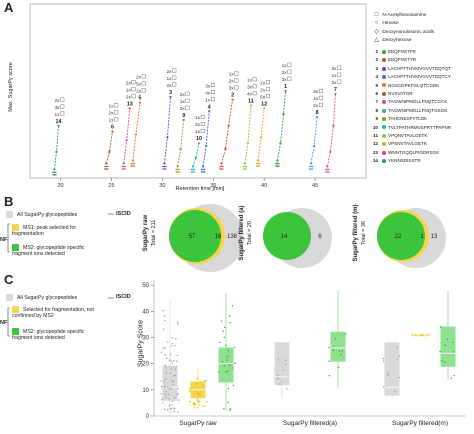  What do you see at coordinates (400, 93) in the screenshot?
I see `peptide-sequence: NVSVATGR` at bounding box center [400, 93].